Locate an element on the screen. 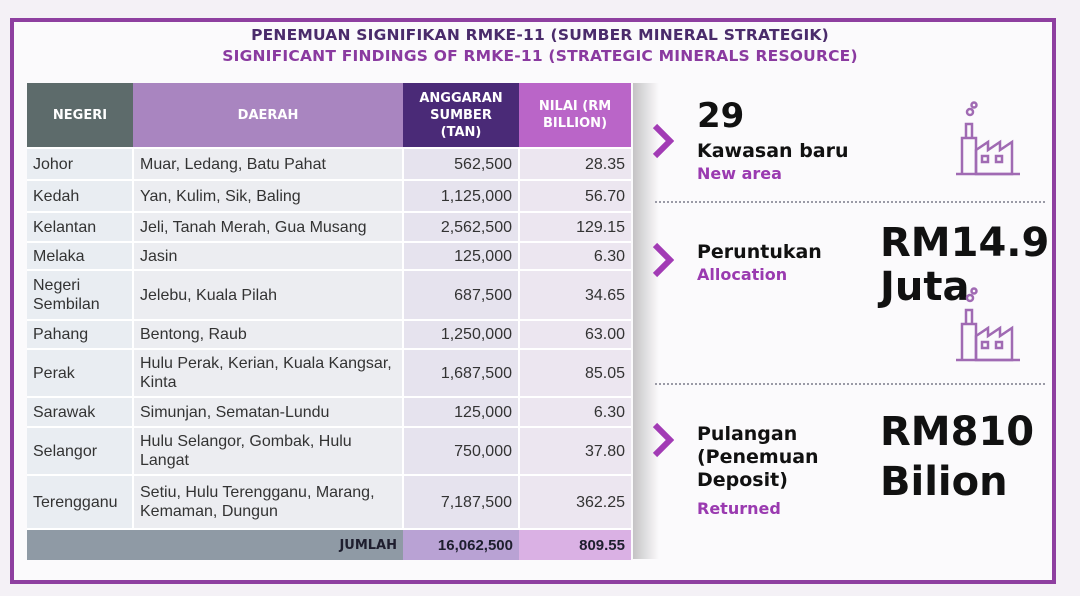 The height and width of the screenshot is (596, 1080). cell-negeri: Selangor is located at coordinates (80, 450).